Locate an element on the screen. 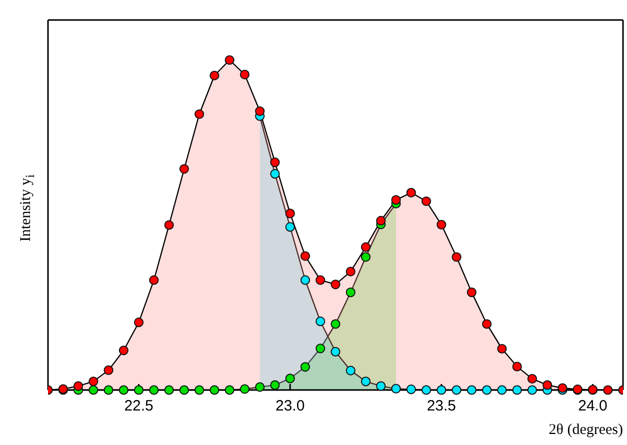 The height and width of the screenshot is (445, 627). x-tick-label: 24.0 is located at coordinates (593, 406).